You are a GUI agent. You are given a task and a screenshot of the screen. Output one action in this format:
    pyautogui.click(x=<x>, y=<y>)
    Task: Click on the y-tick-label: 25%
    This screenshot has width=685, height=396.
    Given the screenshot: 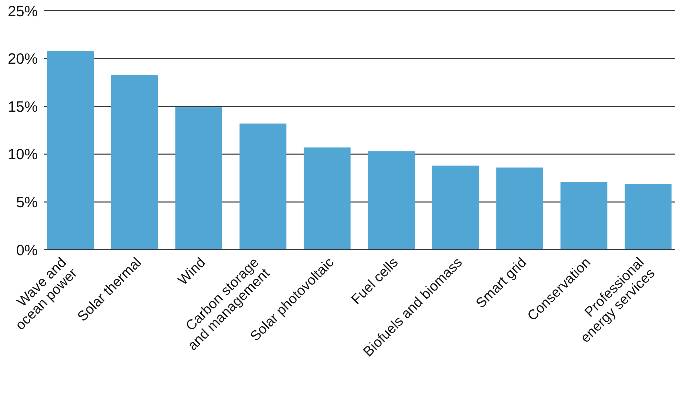 What is the action you would take?
    pyautogui.click(x=23, y=11)
    